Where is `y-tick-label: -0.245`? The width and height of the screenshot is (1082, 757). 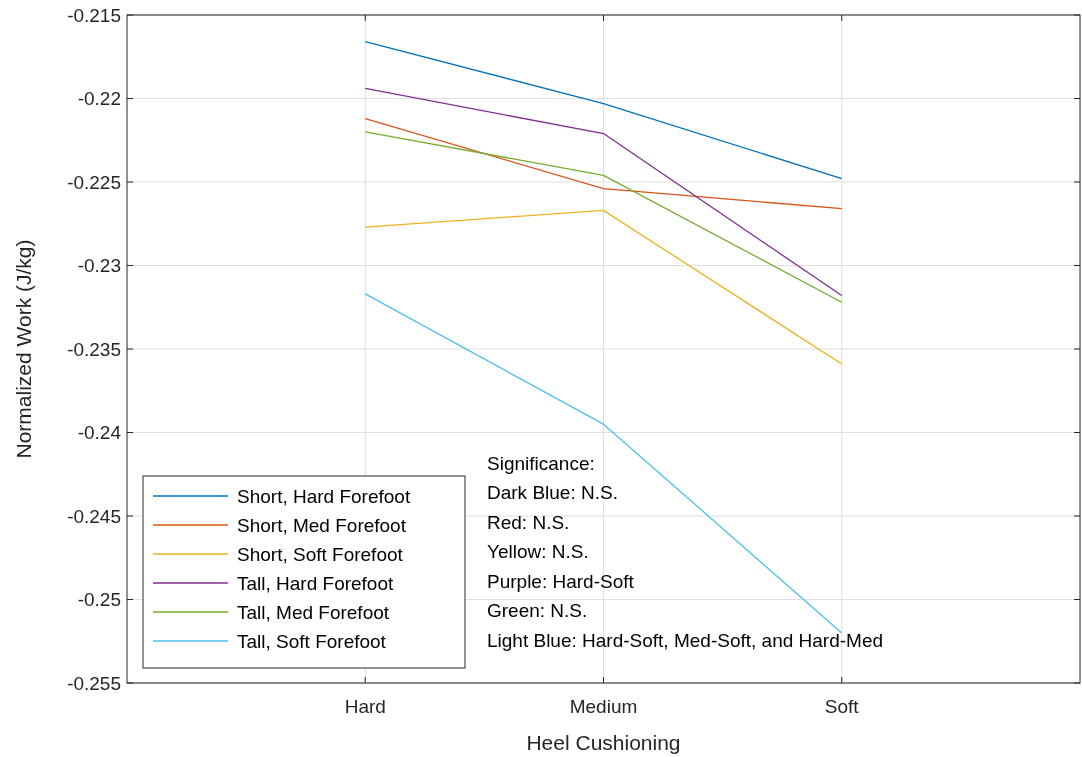 y-tick-label: -0.245 is located at coordinates (94, 516).